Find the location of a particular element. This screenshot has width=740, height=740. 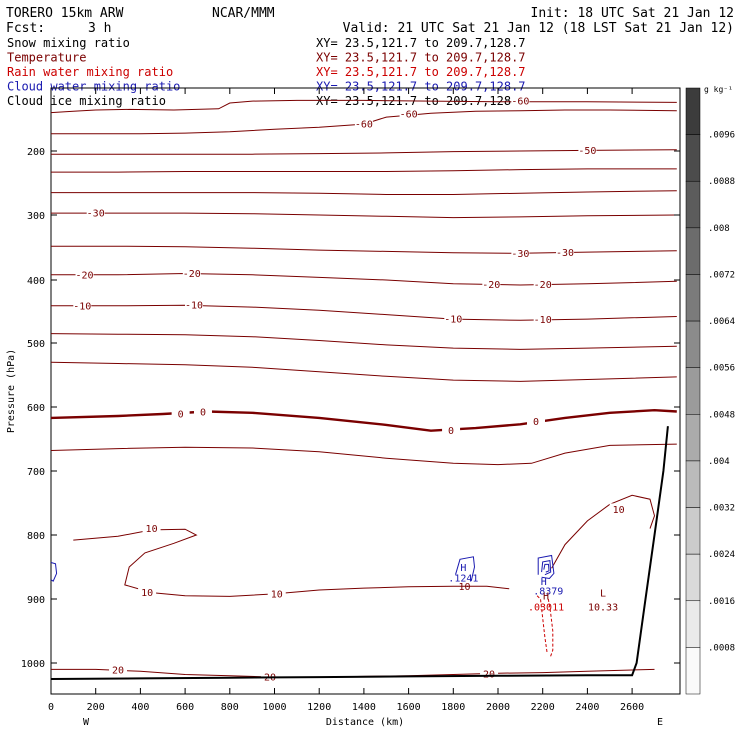

rain-water-line is located at coordinates (550, 627).